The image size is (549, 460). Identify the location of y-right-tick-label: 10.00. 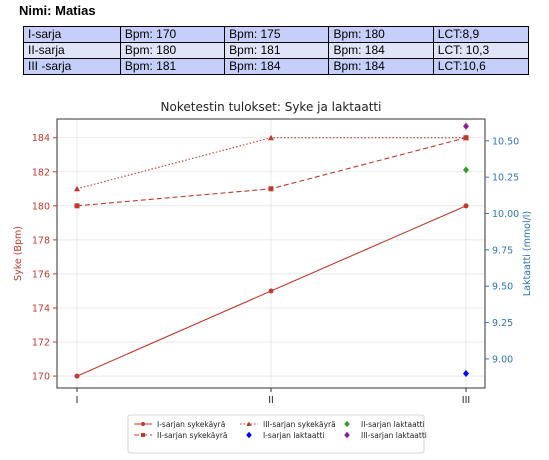
(505, 214).